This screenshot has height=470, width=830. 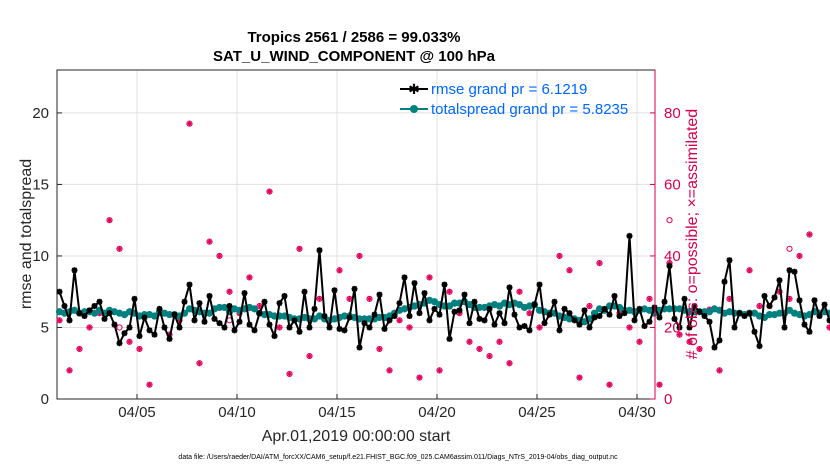 What do you see at coordinates (45, 327) in the screenshot?
I see `y-tick-label: 5` at bounding box center [45, 327].